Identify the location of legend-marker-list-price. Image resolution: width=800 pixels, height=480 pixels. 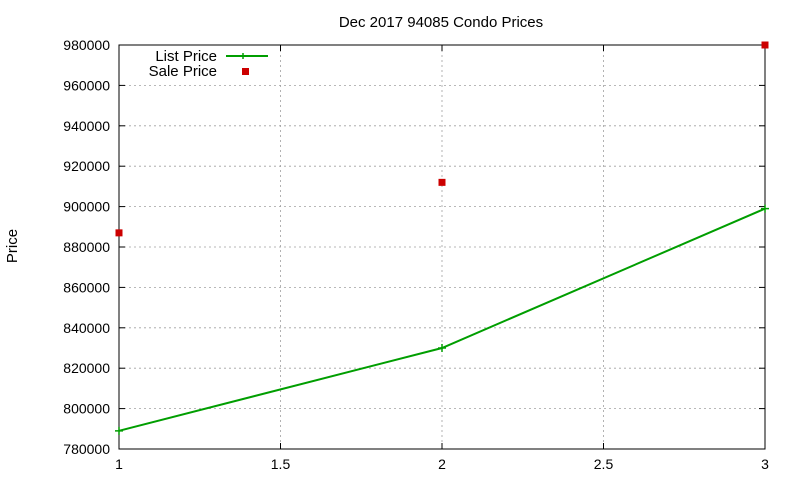
(243, 56).